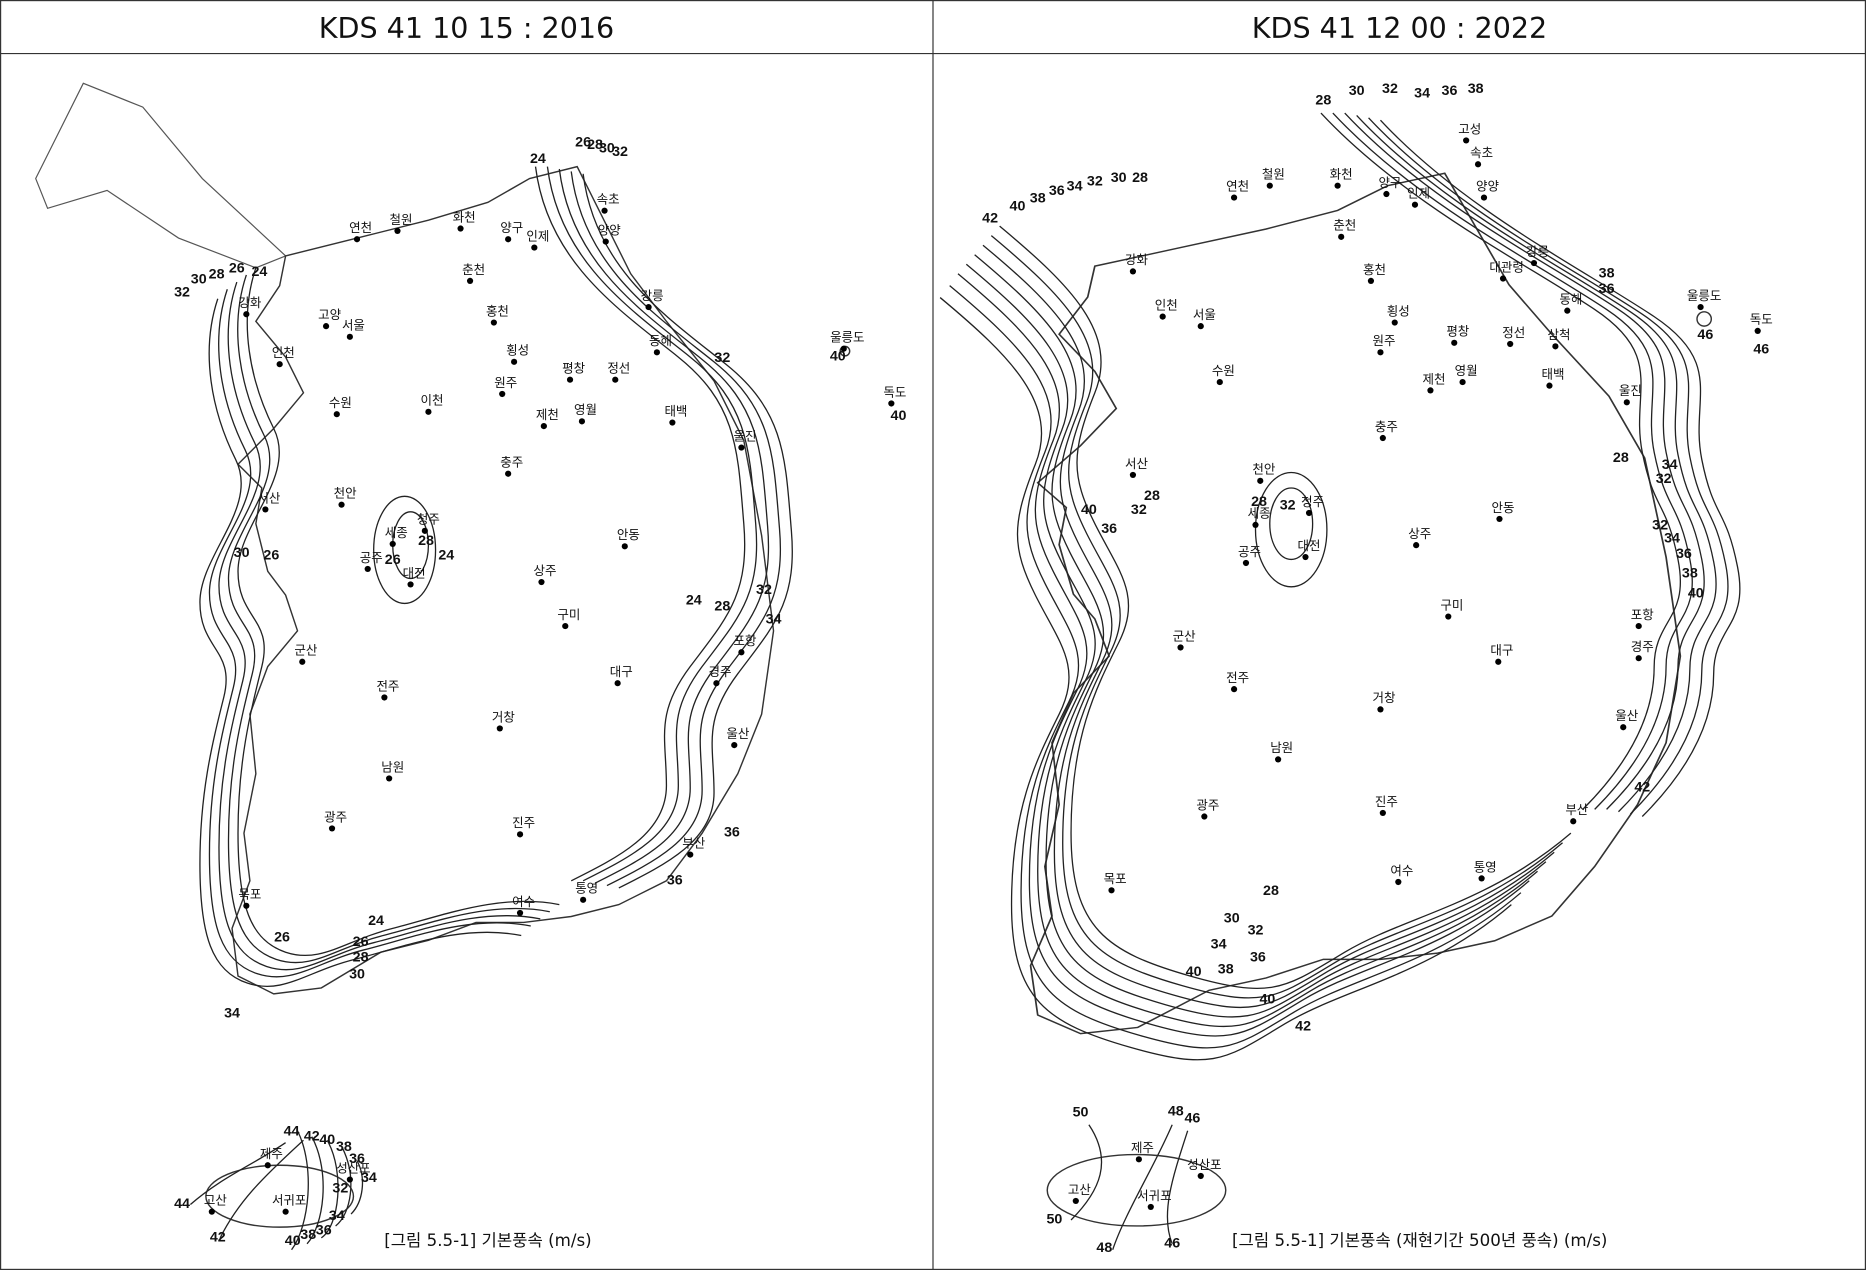 This screenshot has height=1274, width=1866. I want to click on place-label: 동해, so click(660, 340).